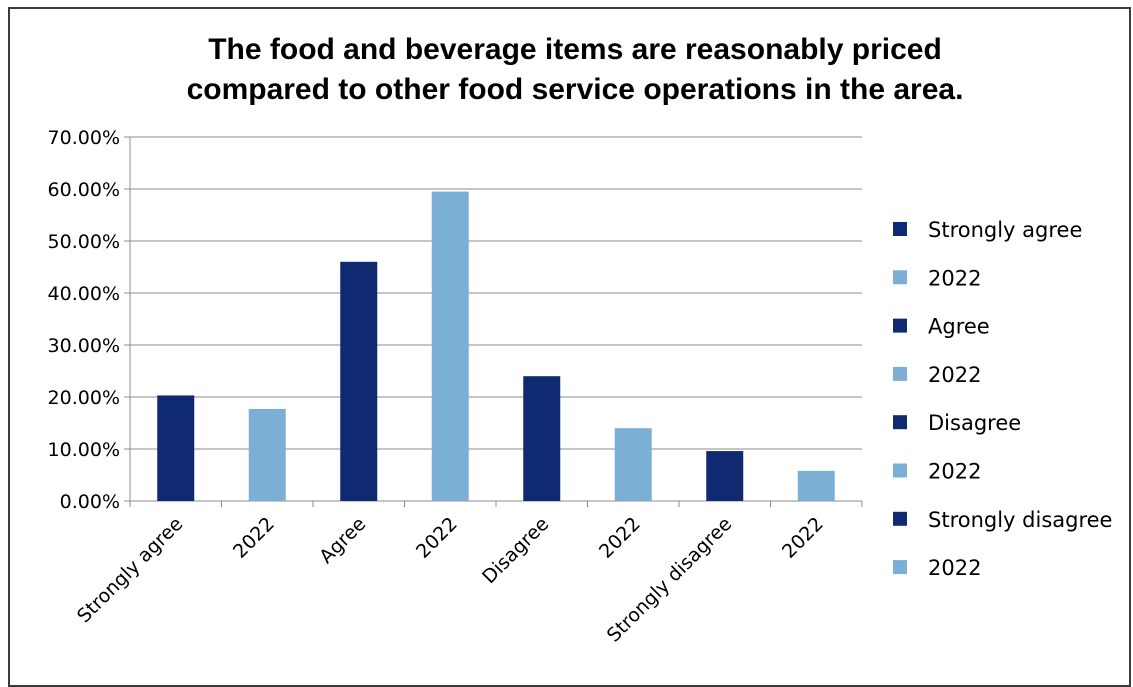 The image size is (1133, 687). What do you see at coordinates (84, 242) in the screenshot?
I see `y-tick-label: 50.00%` at bounding box center [84, 242].